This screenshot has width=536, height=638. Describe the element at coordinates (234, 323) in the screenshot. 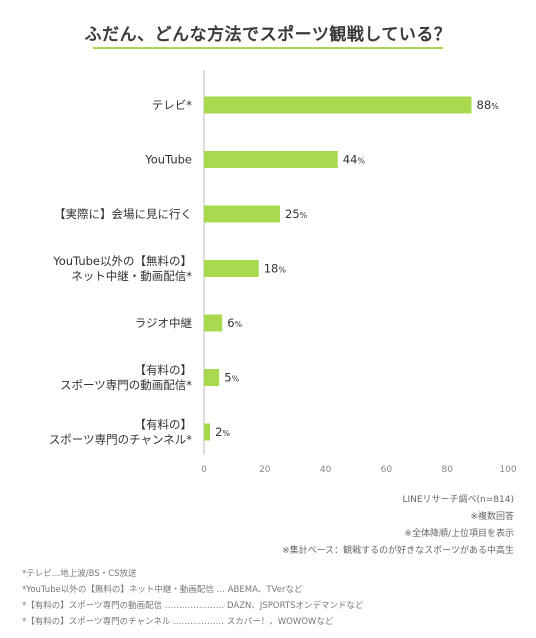

I see `data-label: 6%` at that location.